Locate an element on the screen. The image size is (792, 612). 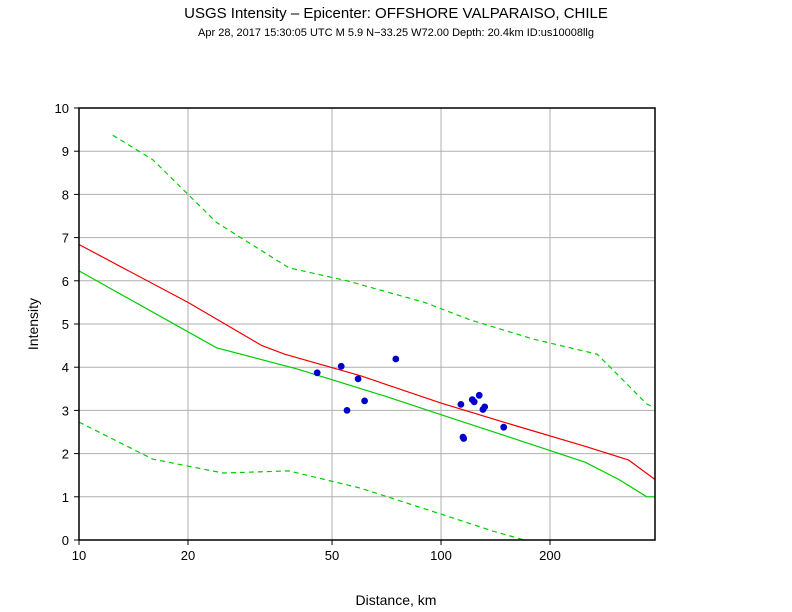
x-tick-label: 50 is located at coordinates (332, 555).